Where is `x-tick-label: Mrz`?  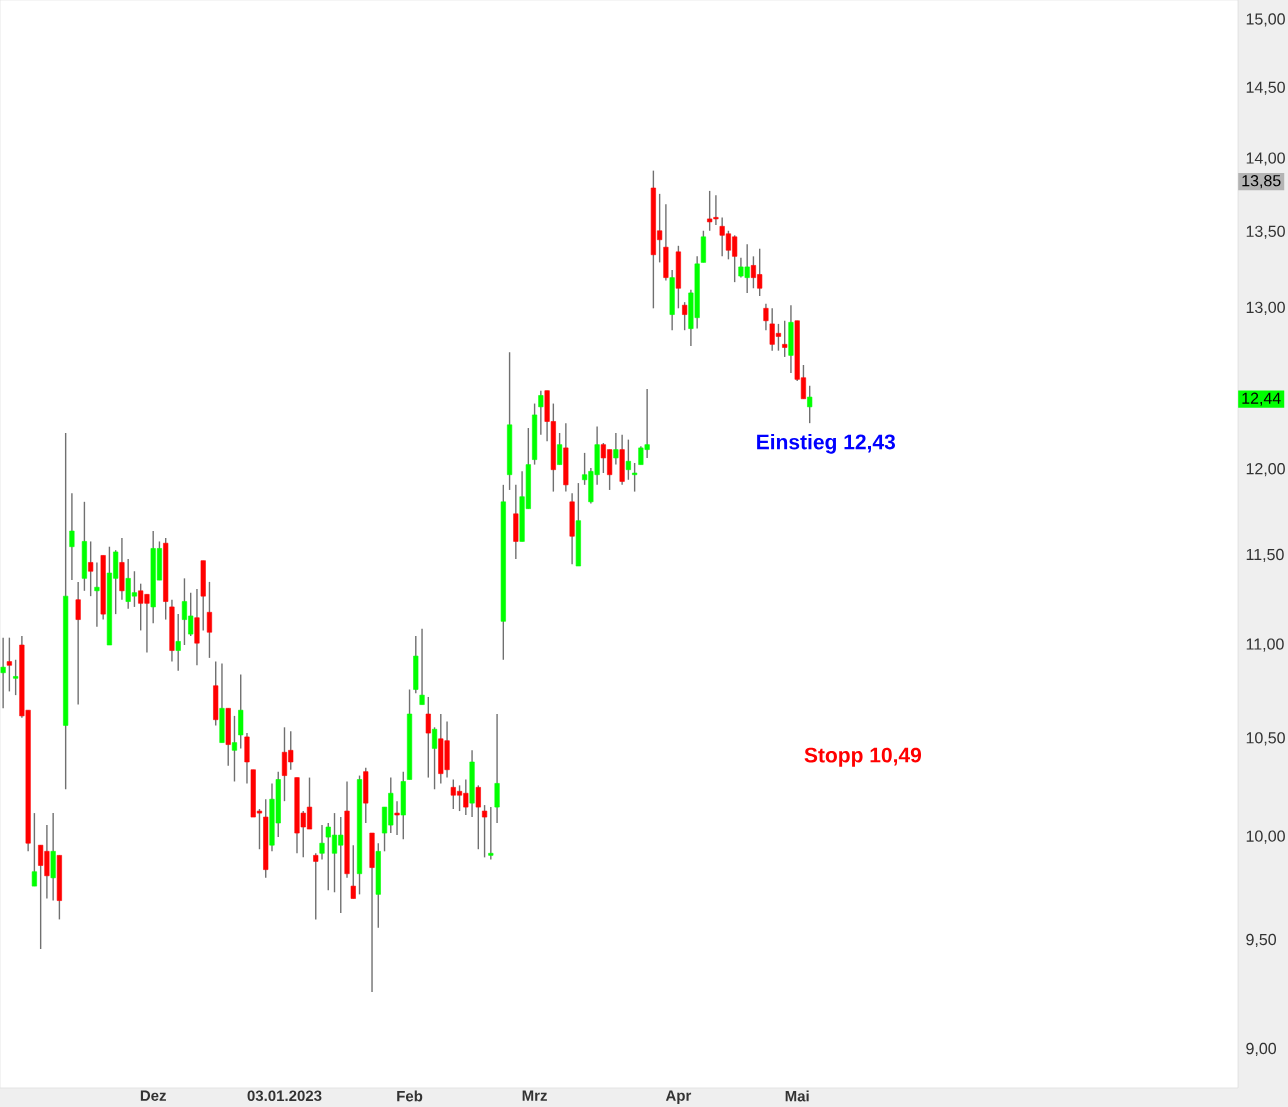 x-tick-label: Mrz is located at coordinates (534, 1095).